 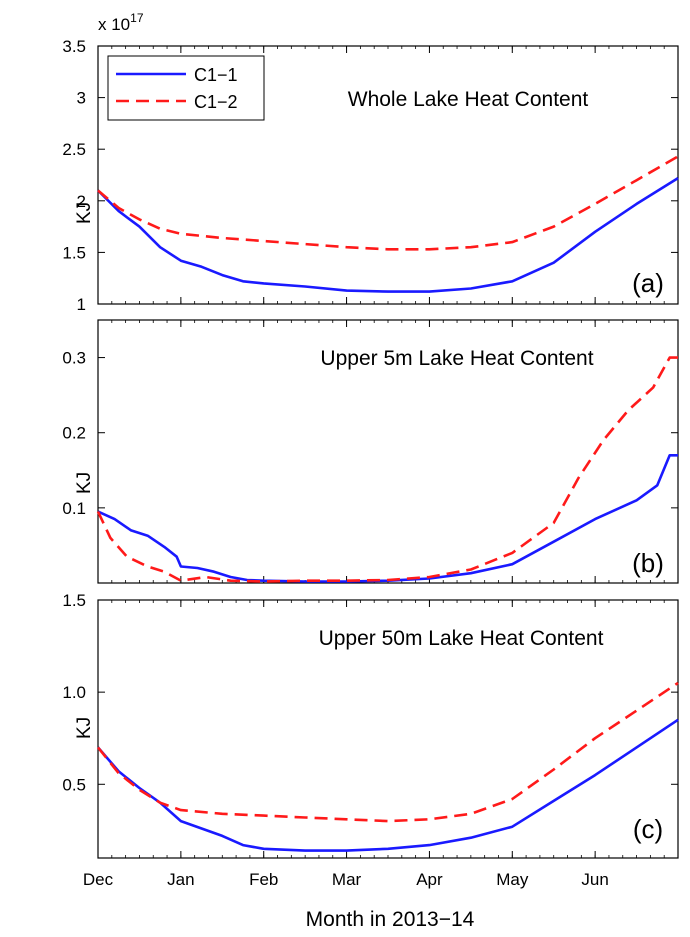 I want to click on y-tick-label: 1.0, so click(x=74, y=692).